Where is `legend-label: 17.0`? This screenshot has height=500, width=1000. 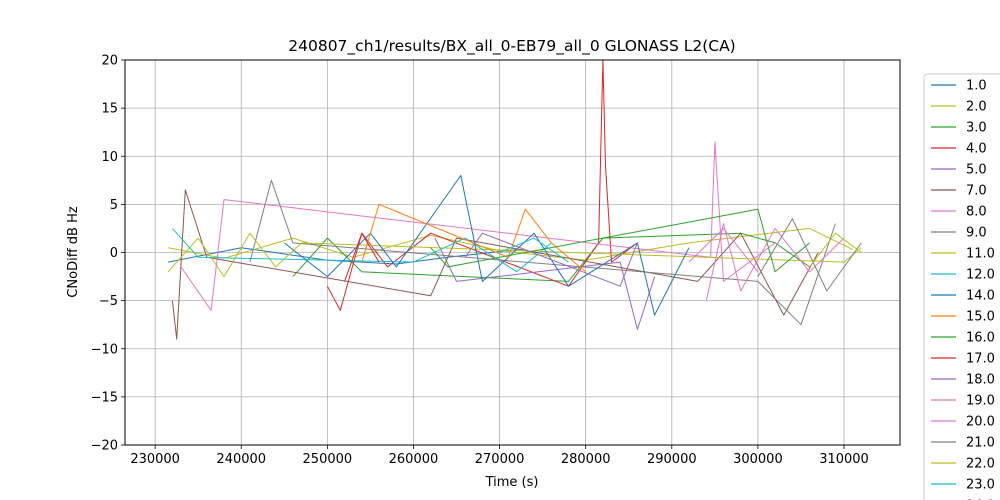 legend-label: 17.0 is located at coordinates (980, 359).